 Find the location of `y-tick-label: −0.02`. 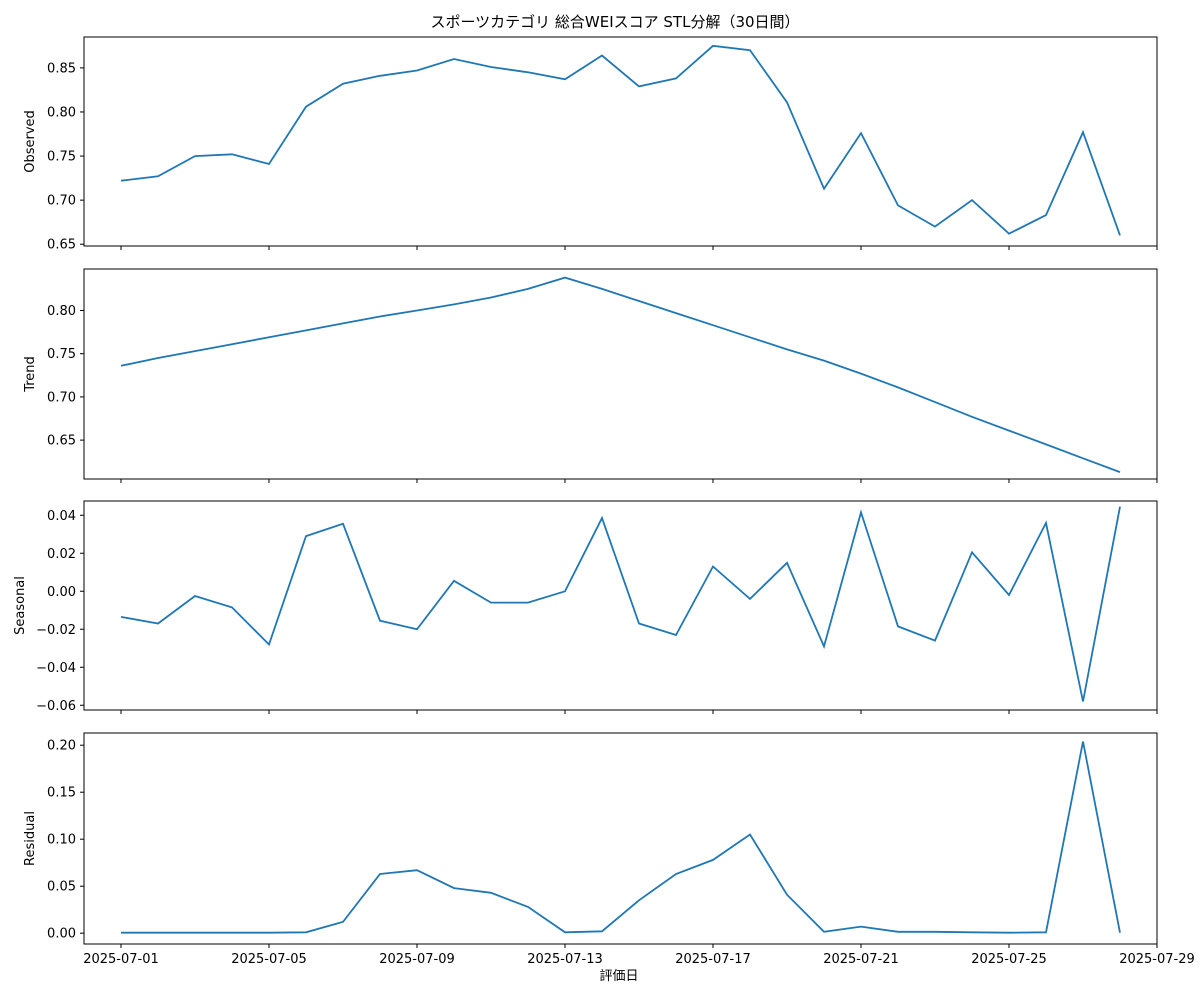

y-tick-label: −0.02 is located at coordinates (56, 630).